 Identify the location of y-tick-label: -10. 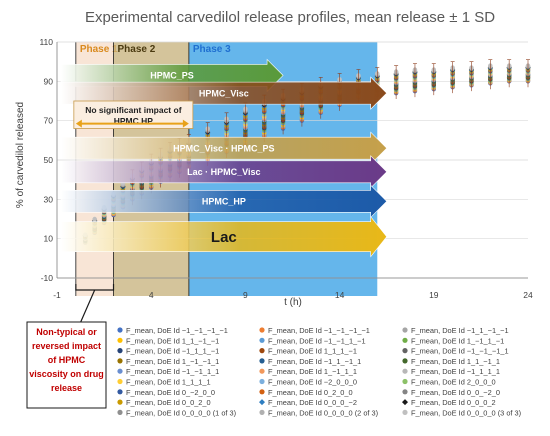
(47, 278).